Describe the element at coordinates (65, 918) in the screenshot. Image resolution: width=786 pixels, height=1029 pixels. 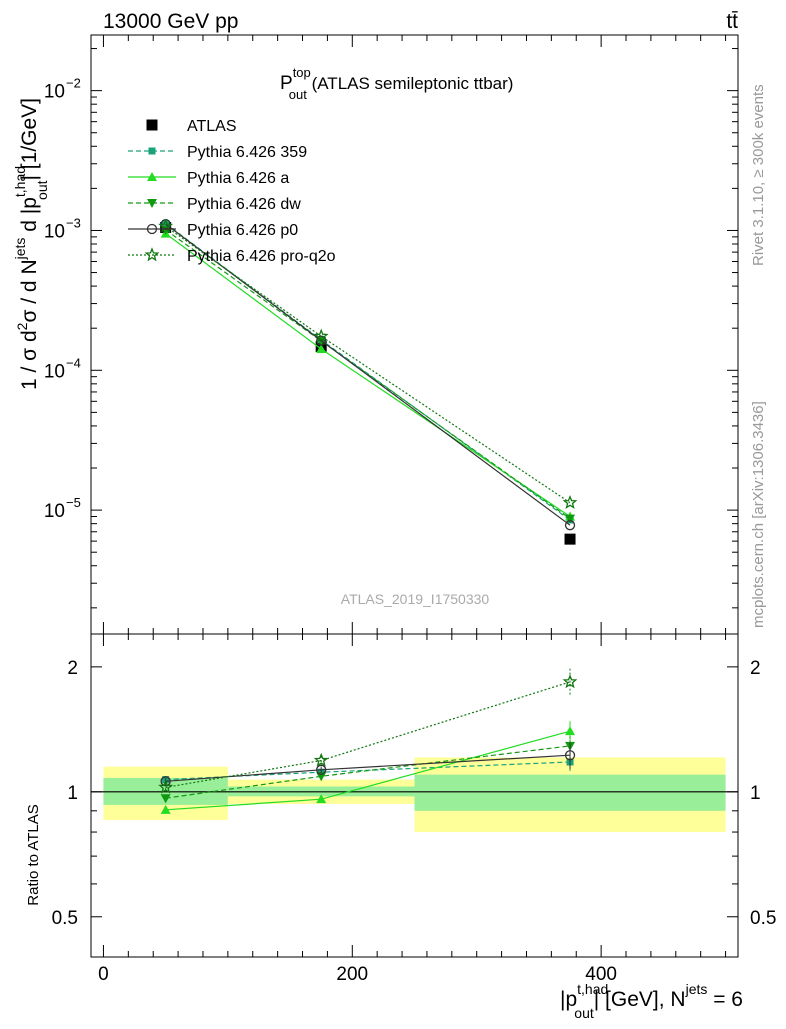
I see `ratio-ytick-label: 0.5` at that location.